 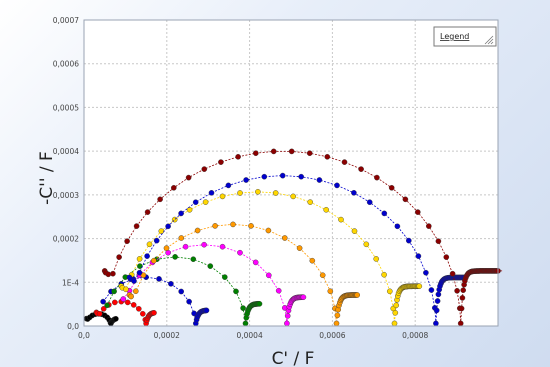 What do you see at coordinates (454, 36) in the screenshot?
I see `legend-label: Legend` at bounding box center [454, 36].